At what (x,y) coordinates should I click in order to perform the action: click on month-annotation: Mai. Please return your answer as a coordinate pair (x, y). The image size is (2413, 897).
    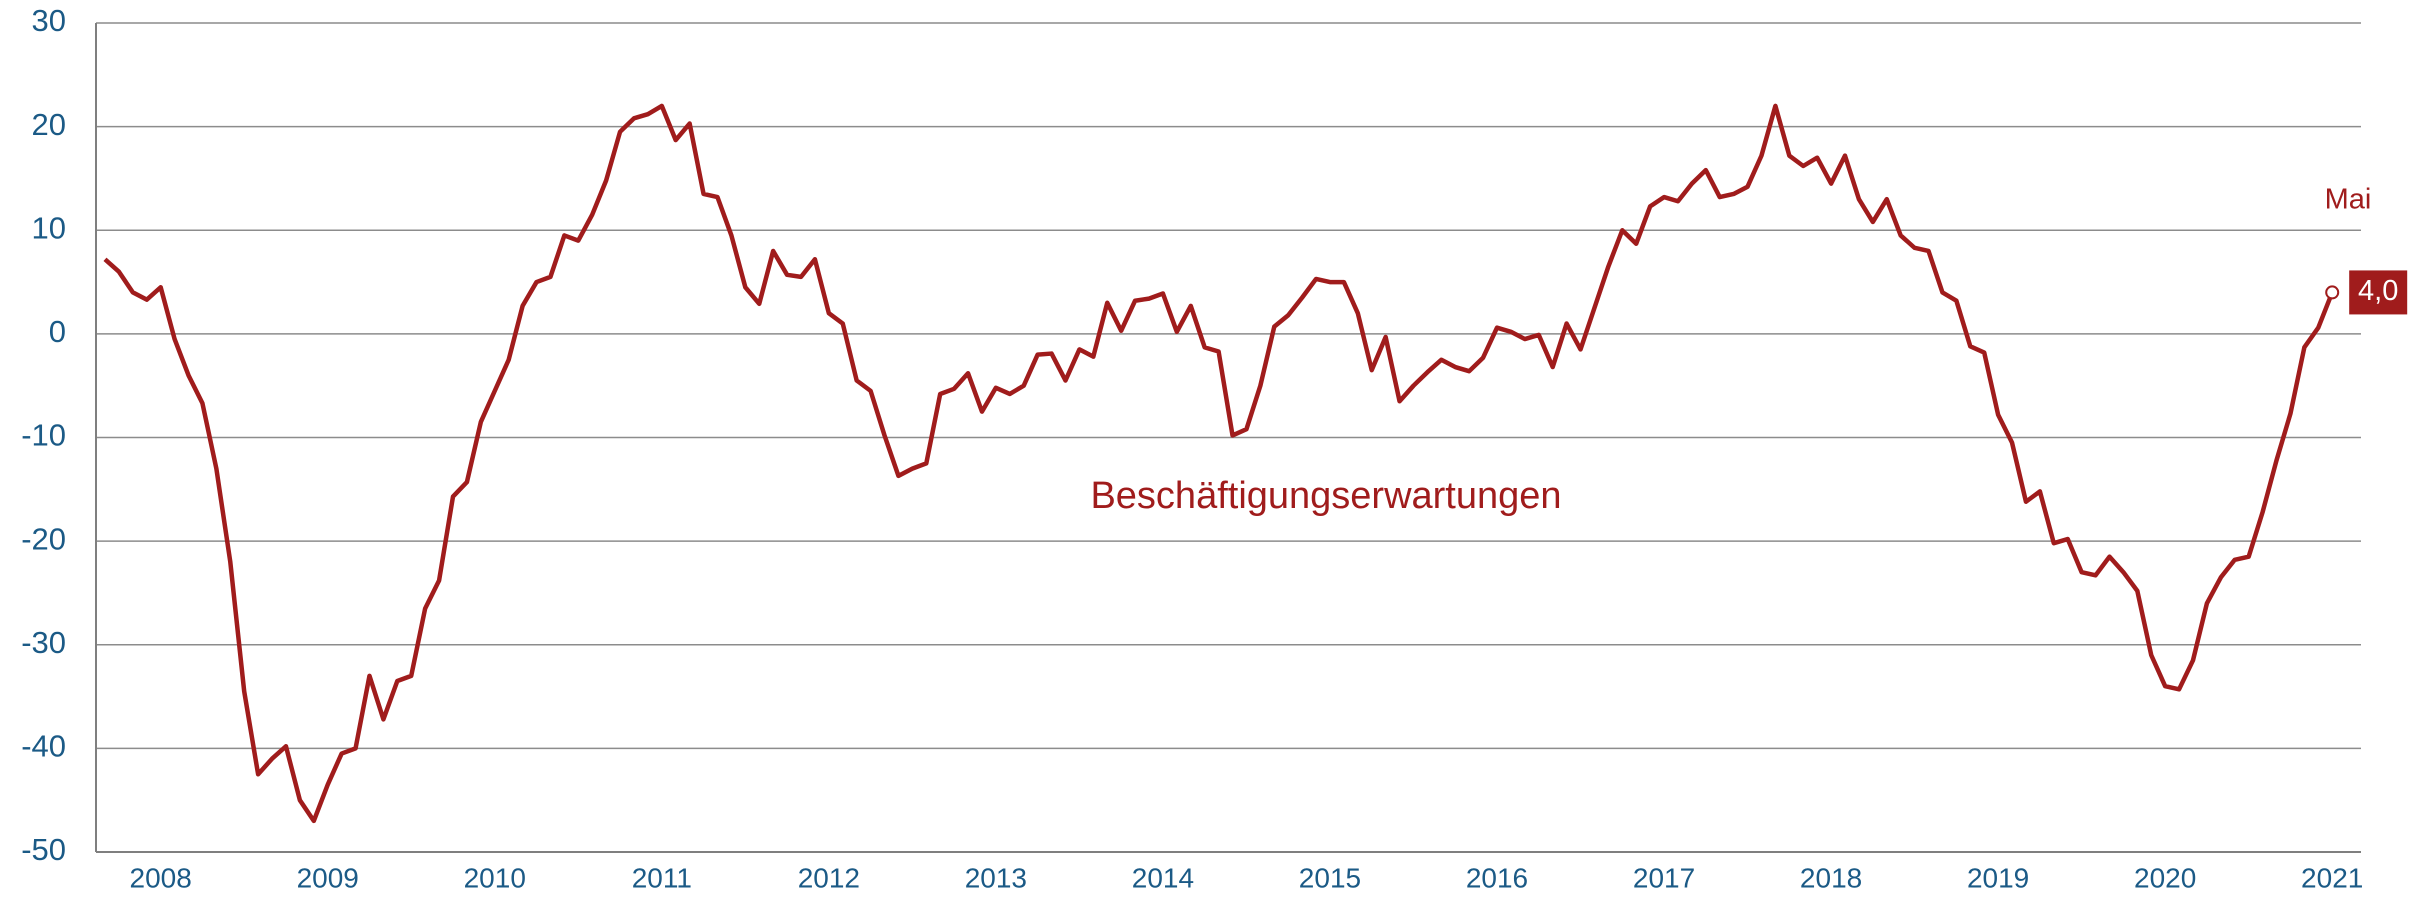
    Looking at the image, I should click on (2348, 200).